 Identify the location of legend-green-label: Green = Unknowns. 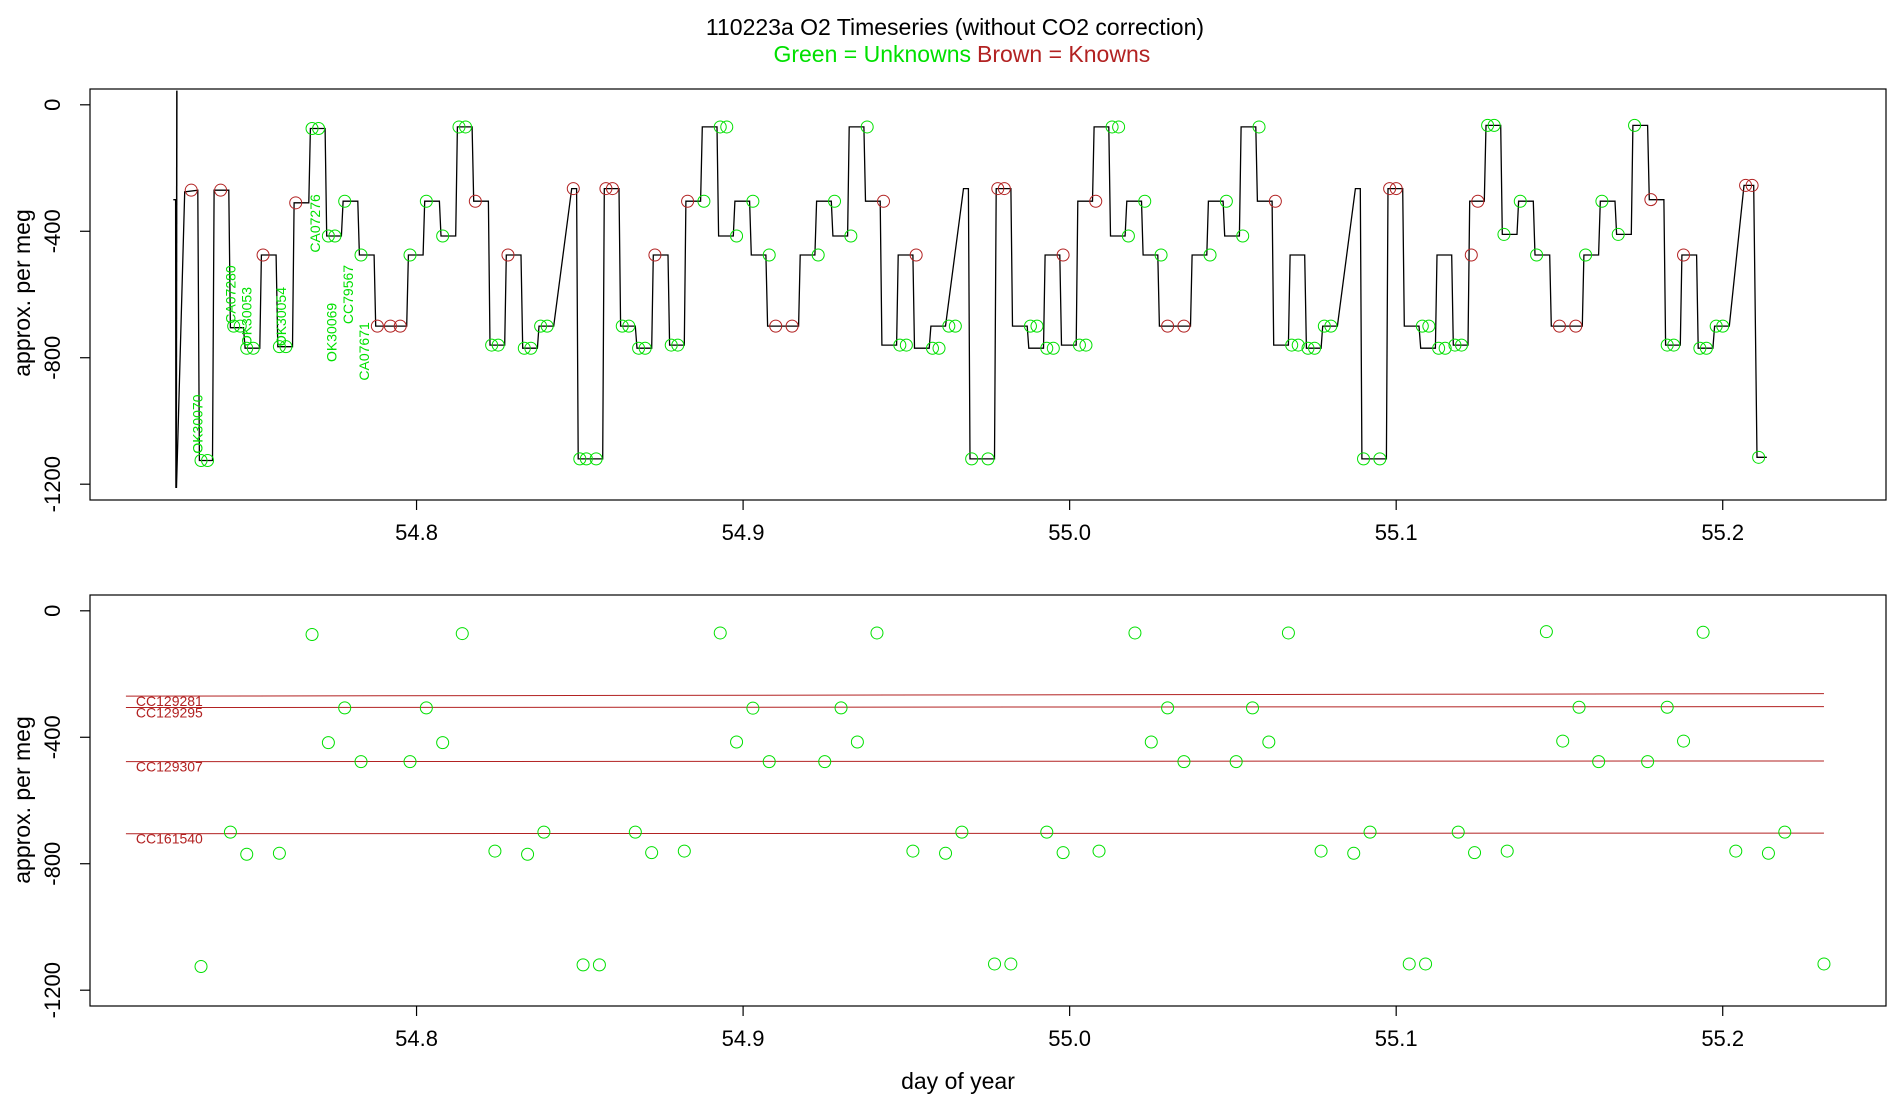
(872, 54).